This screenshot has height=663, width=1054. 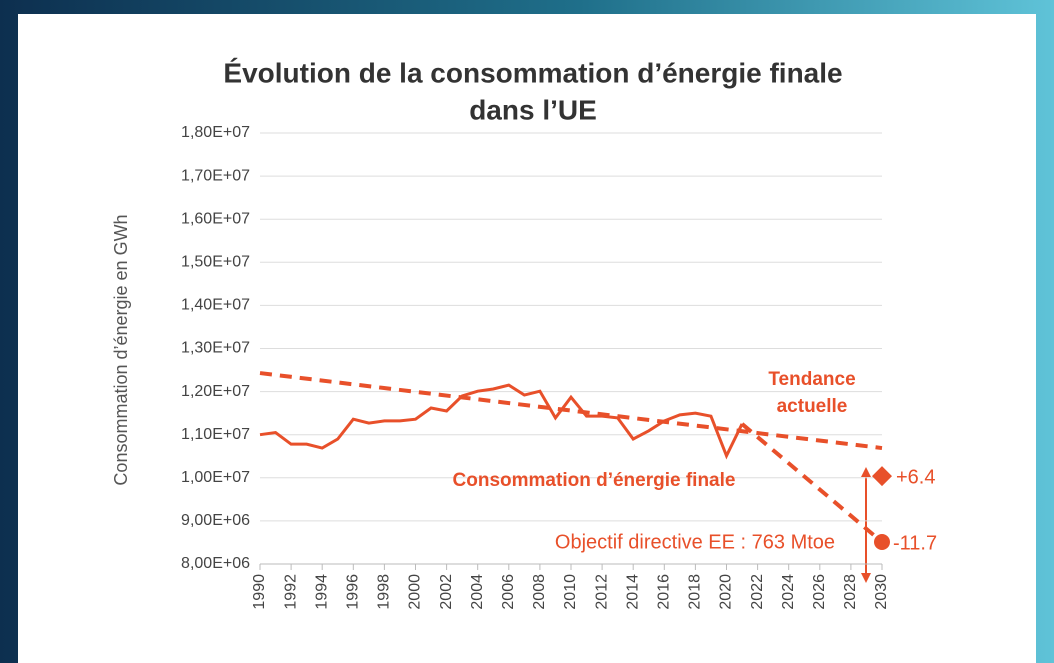 I want to click on annotation: Tendance, so click(x=811, y=379).